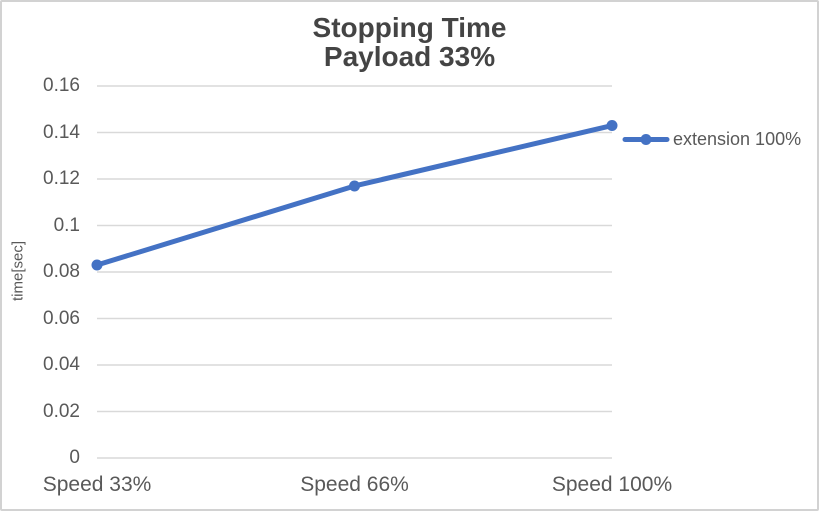 The image size is (819, 511). I want to click on chart-title-line-1: Stopping Time, so click(409, 27).